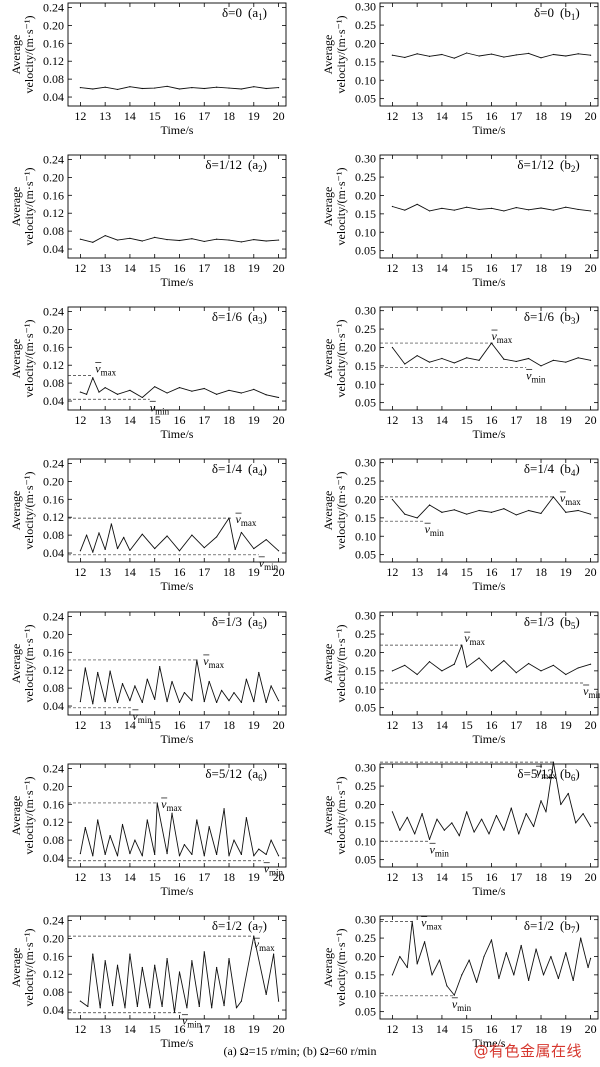 This screenshot has width=600, height=1067. I want to click on plot-frame, so click(489, 54).